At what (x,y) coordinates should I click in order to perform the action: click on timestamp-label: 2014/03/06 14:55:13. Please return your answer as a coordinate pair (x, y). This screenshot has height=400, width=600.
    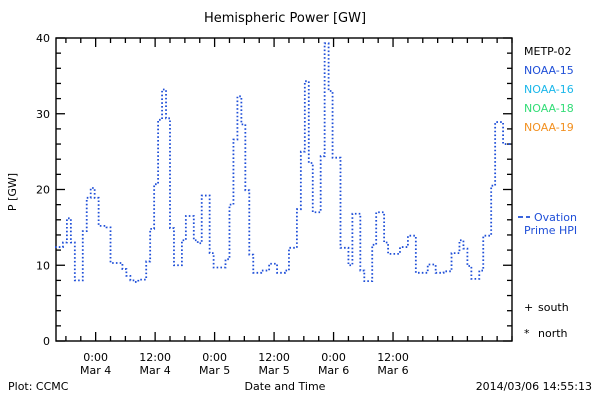
    Looking at the image, I should click on (534, 386).